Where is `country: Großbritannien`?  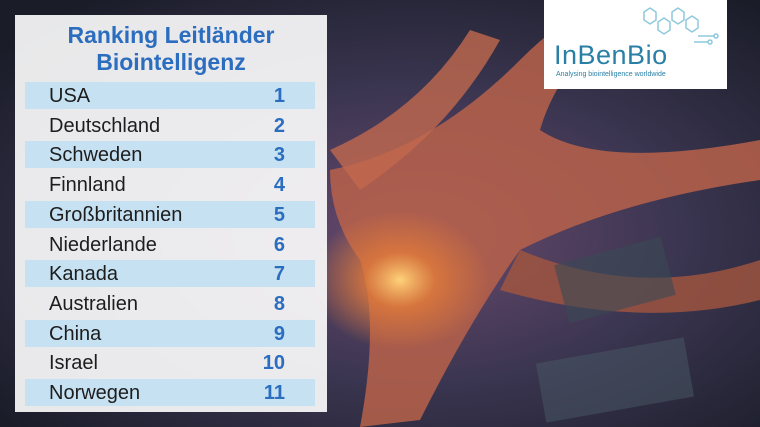 country: Großbritannien is located at coordinates (116, 214).